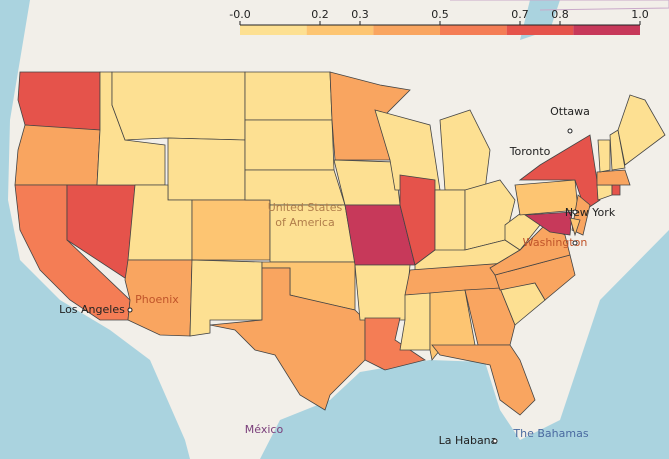 This screenshot has height=459, width=669. Describe the element at coordinates (555, 242) in the screenshot. I see `place-label: Washington` at that location.